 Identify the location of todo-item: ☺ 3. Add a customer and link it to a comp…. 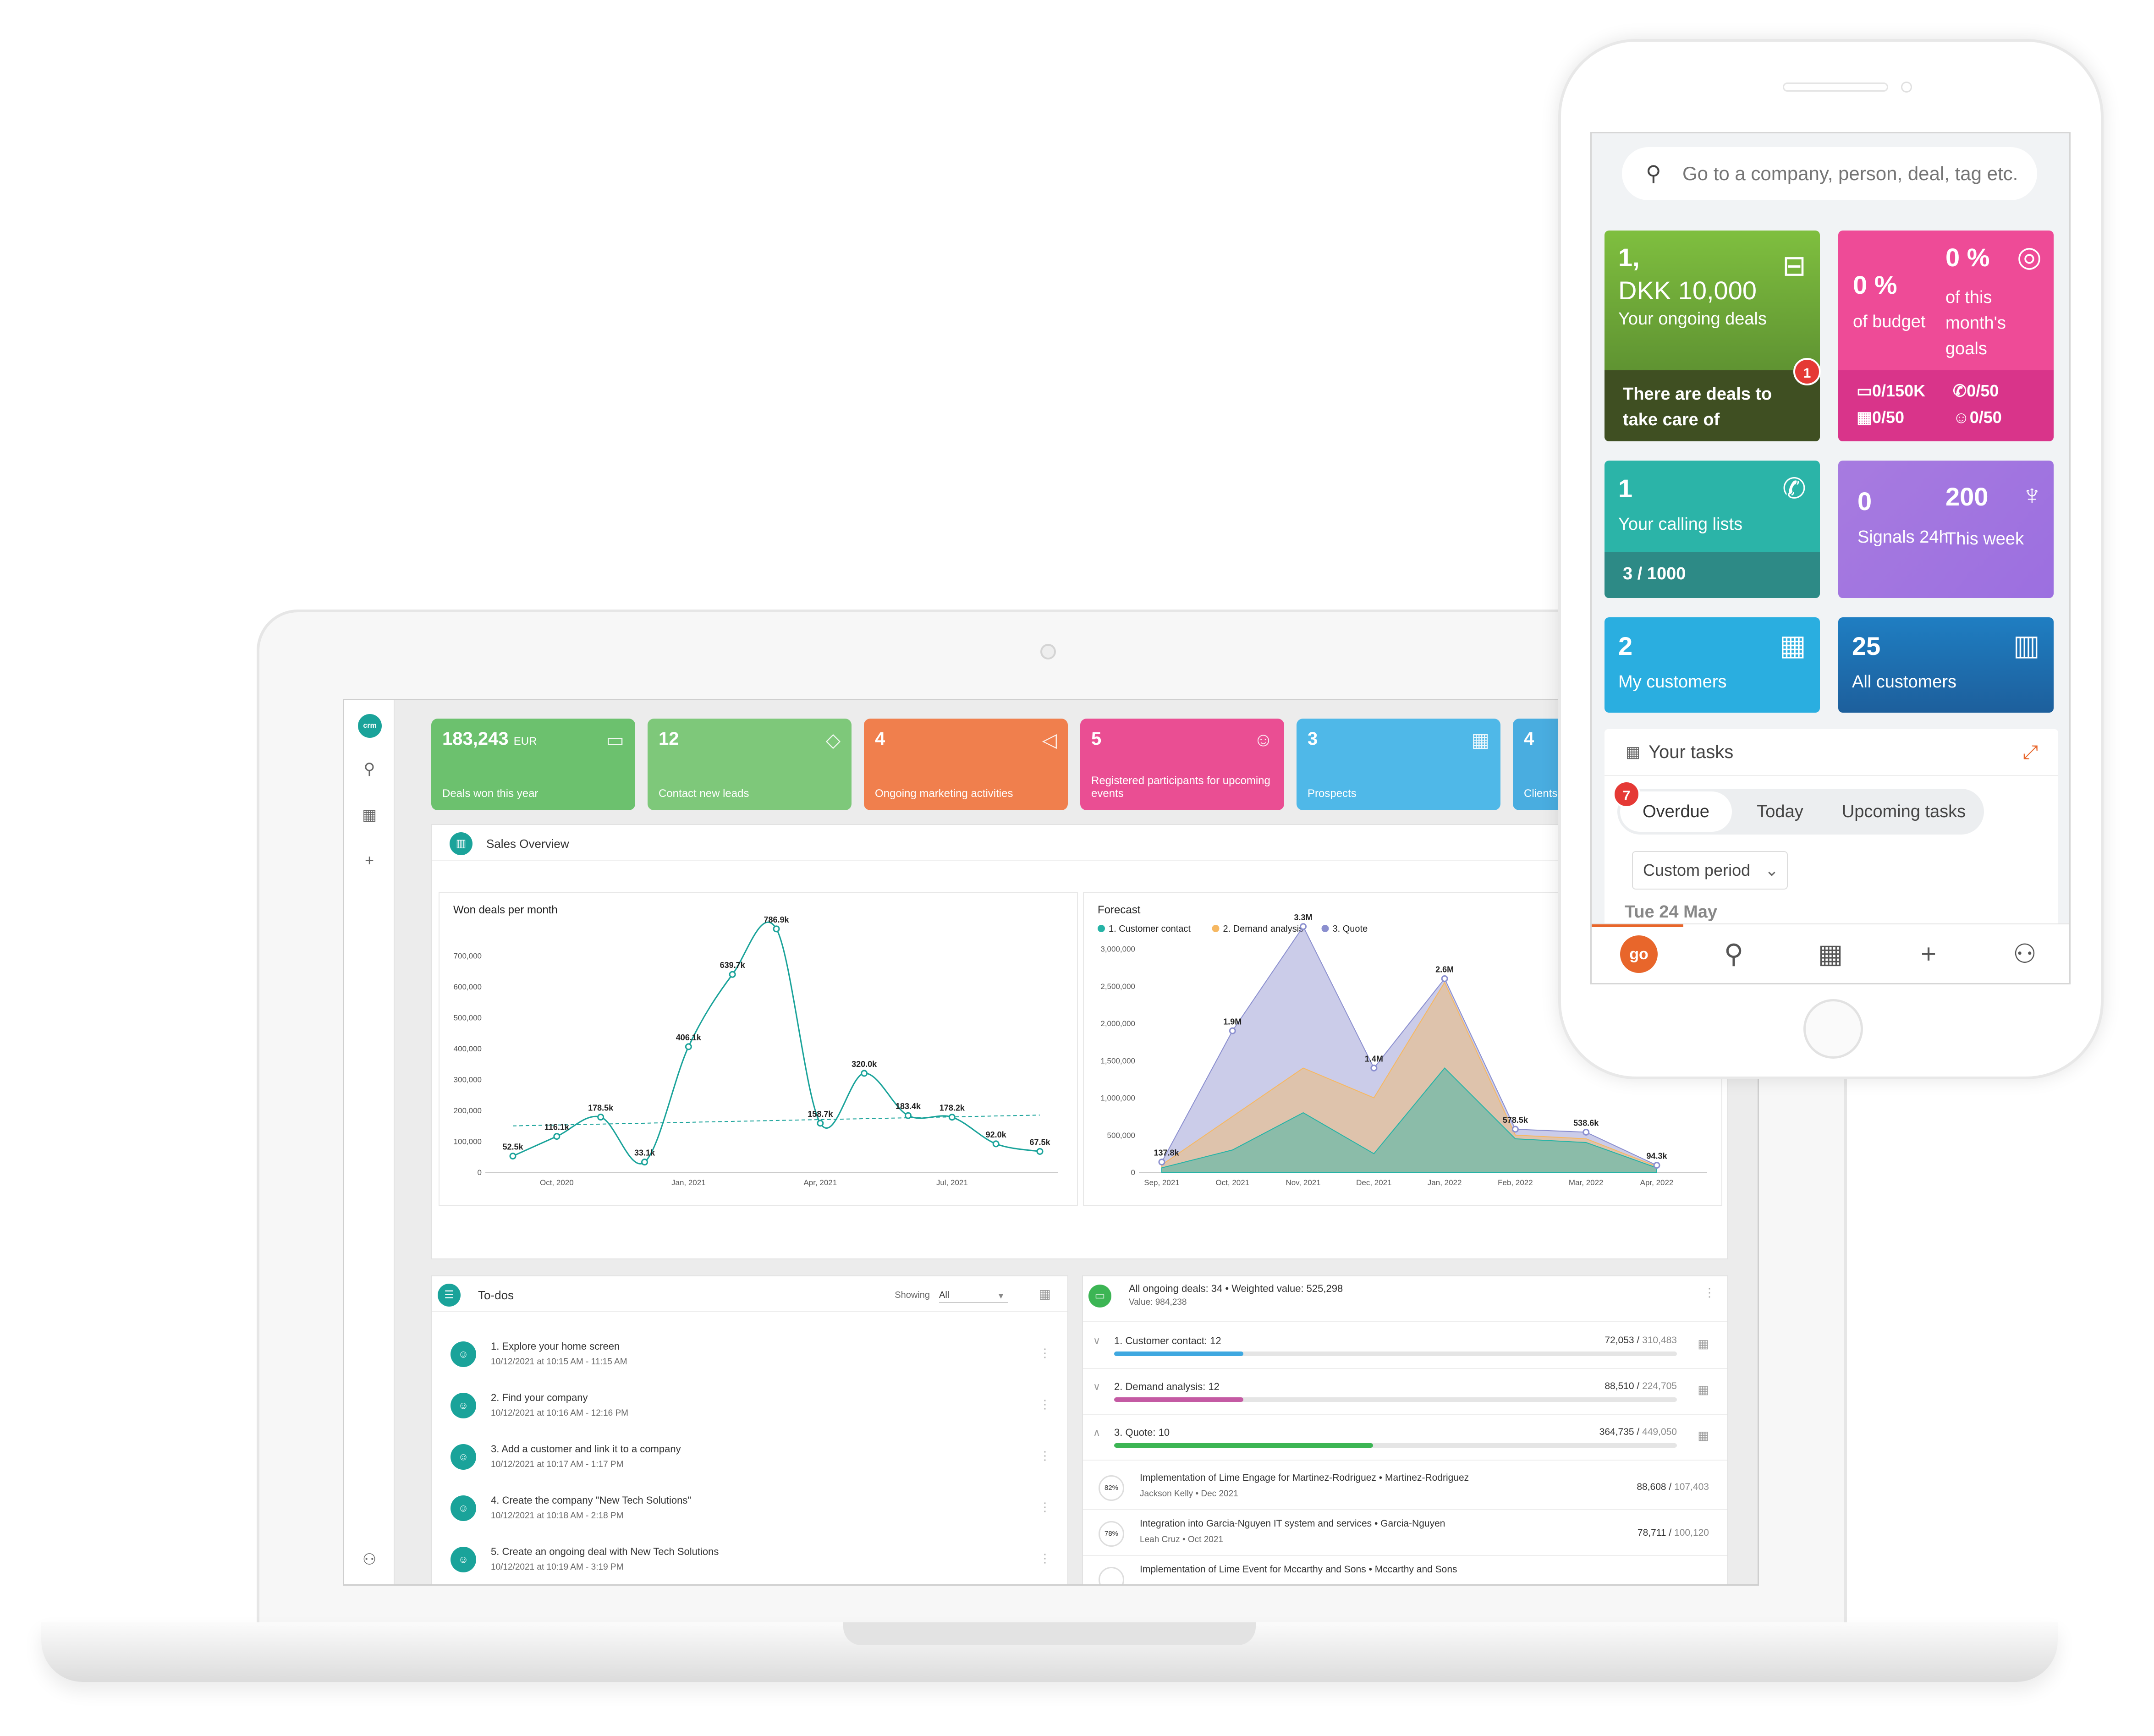
(762, 1464).